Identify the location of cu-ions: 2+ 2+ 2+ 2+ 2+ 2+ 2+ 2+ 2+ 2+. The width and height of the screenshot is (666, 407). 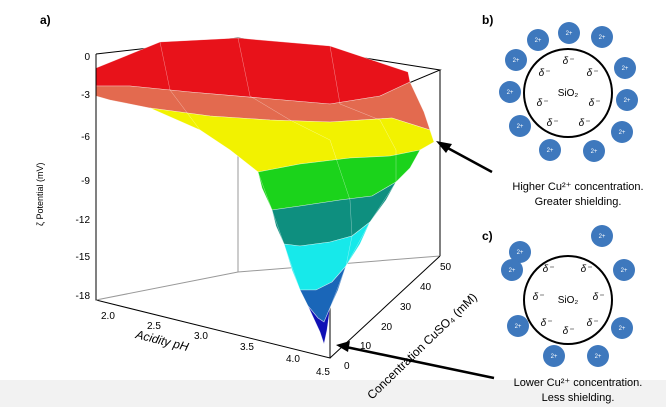
(568, 92).